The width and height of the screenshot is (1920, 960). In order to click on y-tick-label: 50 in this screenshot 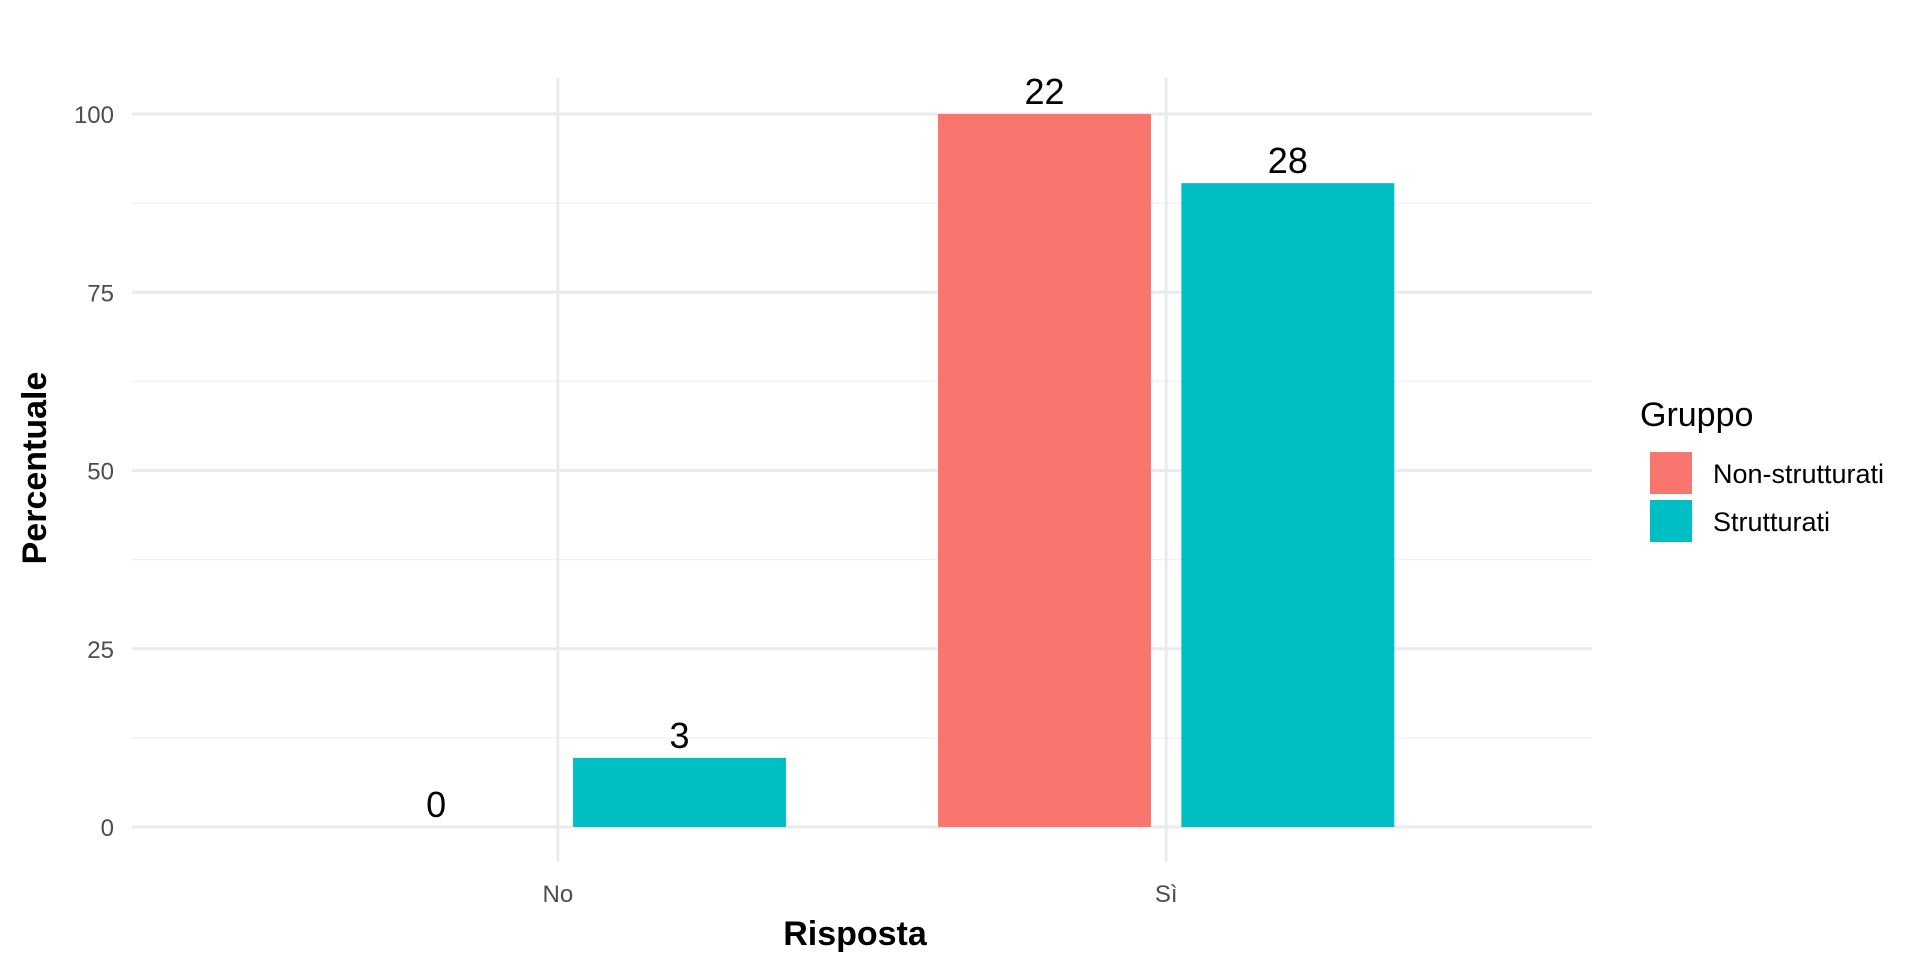, I will do `click(100, 472)`.